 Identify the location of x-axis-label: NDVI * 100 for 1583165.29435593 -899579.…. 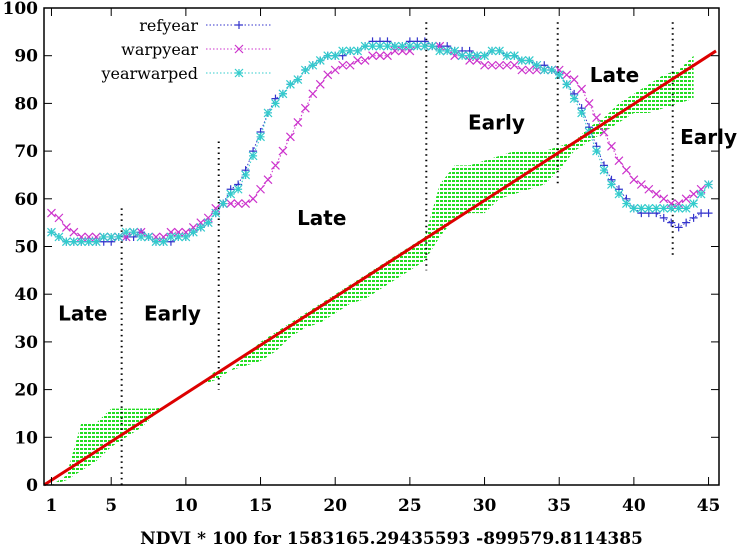
(391, 539).